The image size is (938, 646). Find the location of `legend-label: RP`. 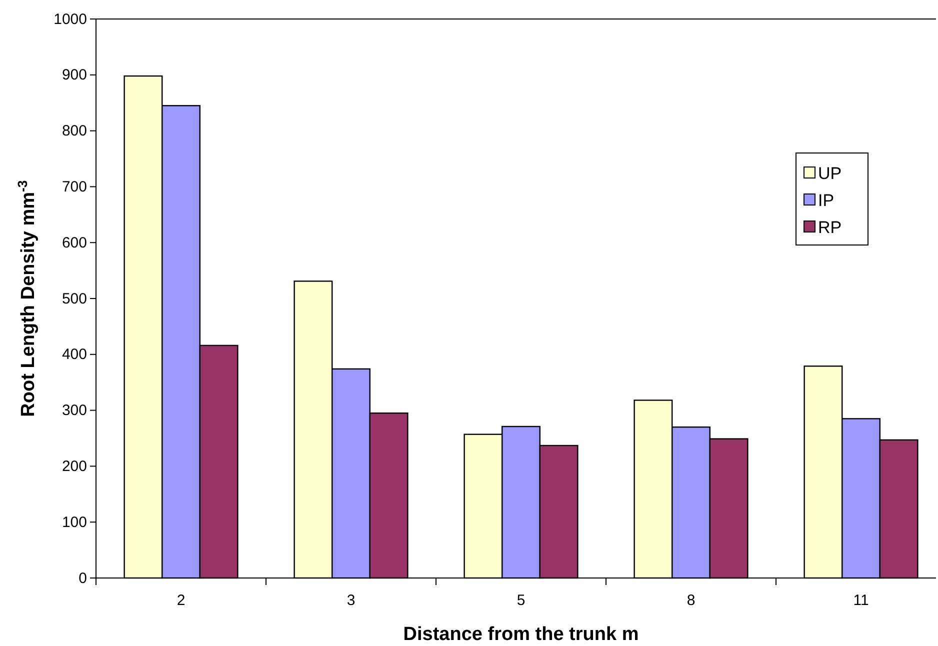

legend-label: RP is located at coordinates (830, 227).